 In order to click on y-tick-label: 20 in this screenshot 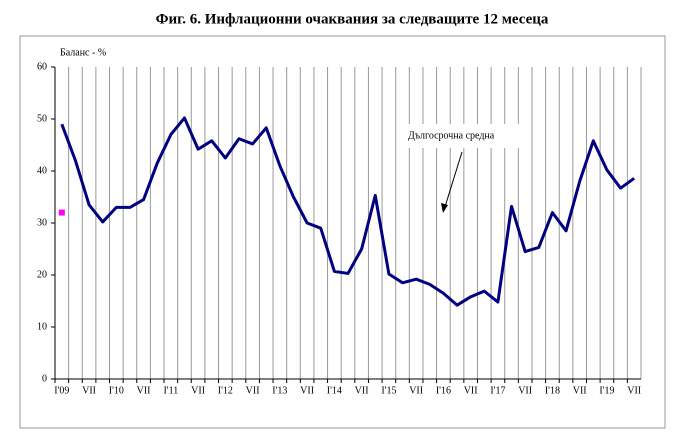, I will do `click(42, 274)`.